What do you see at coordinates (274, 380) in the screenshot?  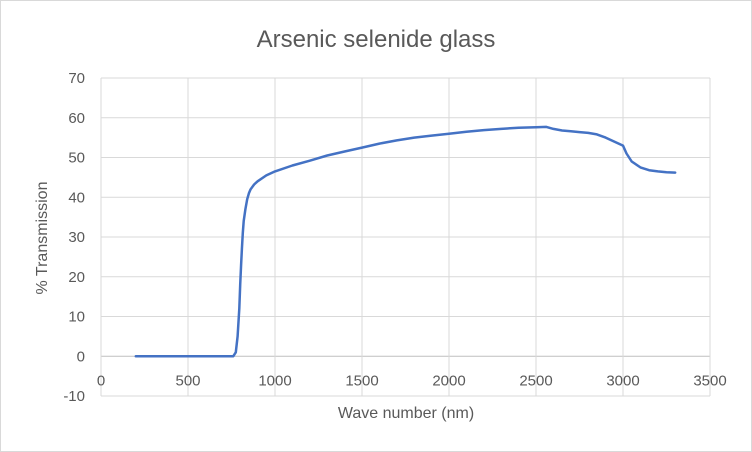 I see `x-tick-label: 1000` at bounding box center [274, 380].